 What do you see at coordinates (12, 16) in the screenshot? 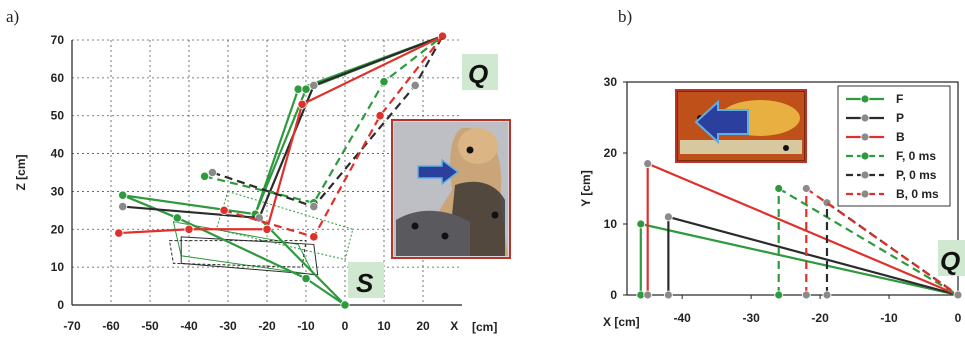
I see `panel-a-label: a)` at bounding box center [12, 16].